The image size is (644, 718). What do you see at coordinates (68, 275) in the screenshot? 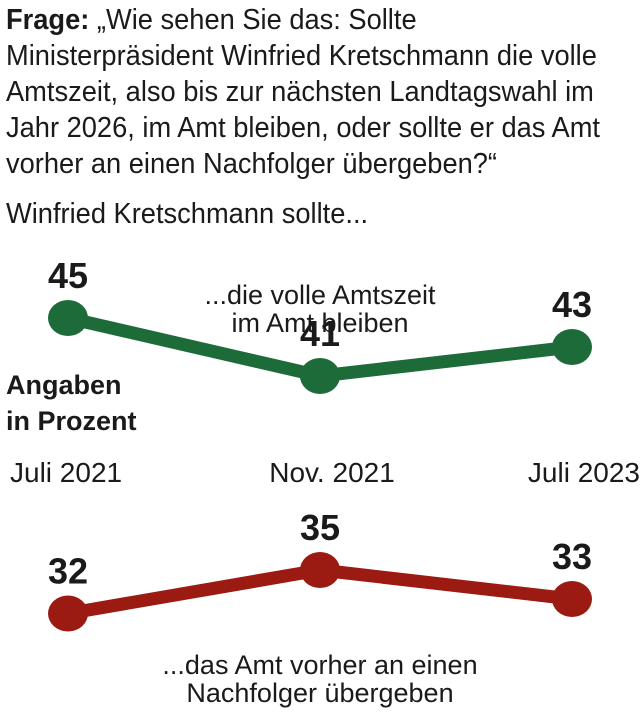
I see `data-label: 45` at bounding box center [68, 275].